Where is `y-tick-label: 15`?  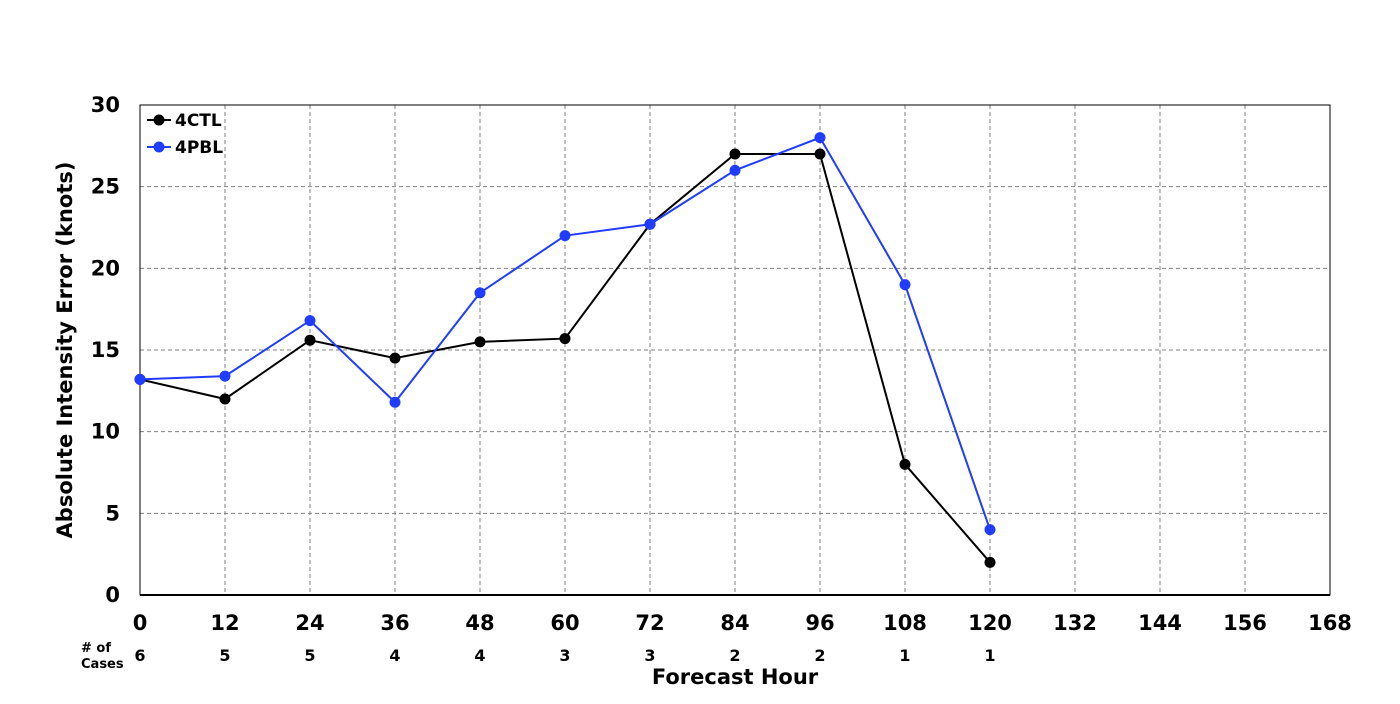
y-tick-label: 15 is located at coordinates (105, 350).